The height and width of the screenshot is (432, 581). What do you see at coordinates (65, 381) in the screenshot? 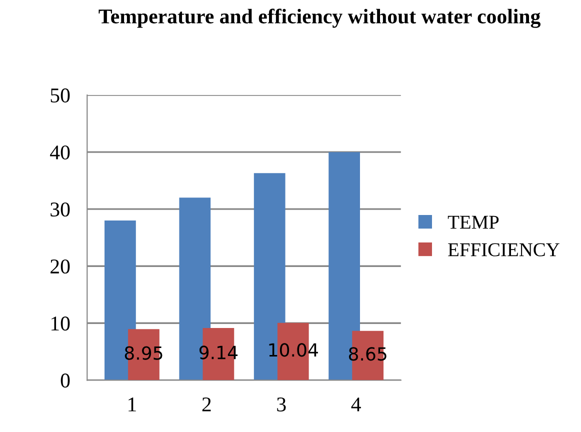
I see `y-tick-label: 0` at bounding box center [65, 381].